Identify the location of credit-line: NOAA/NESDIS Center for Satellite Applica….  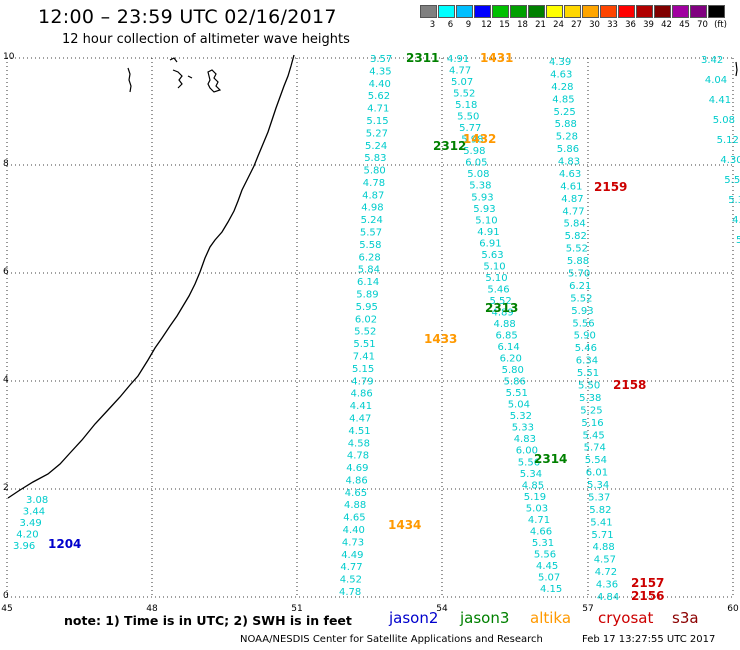
(391, 639).